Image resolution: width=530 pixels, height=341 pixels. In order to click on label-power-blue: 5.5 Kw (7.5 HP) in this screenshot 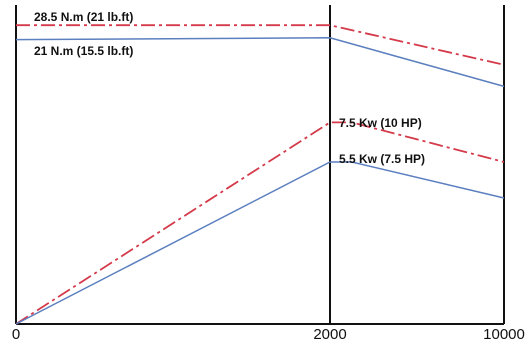, I will do `click(382, 159)`.